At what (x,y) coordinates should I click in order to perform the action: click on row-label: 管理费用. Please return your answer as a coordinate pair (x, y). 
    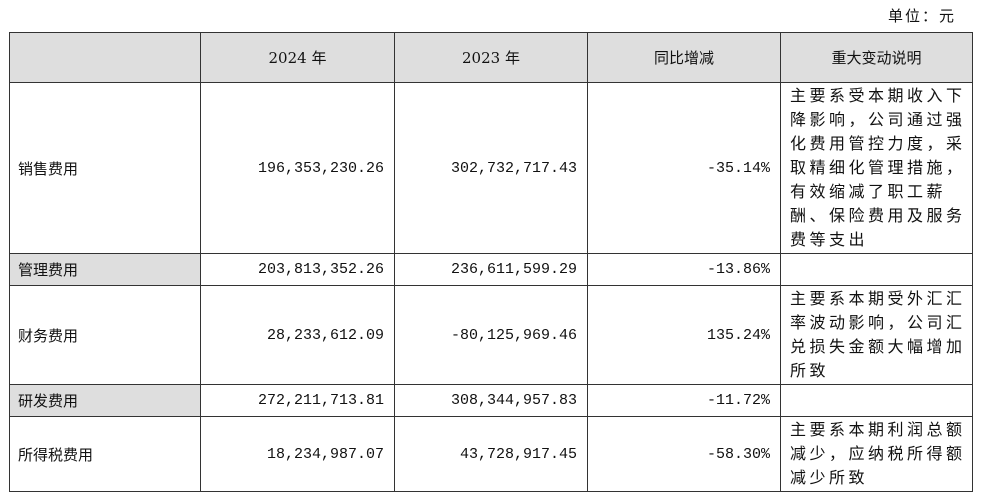
    Looking at the image, I should click on (105, 269).